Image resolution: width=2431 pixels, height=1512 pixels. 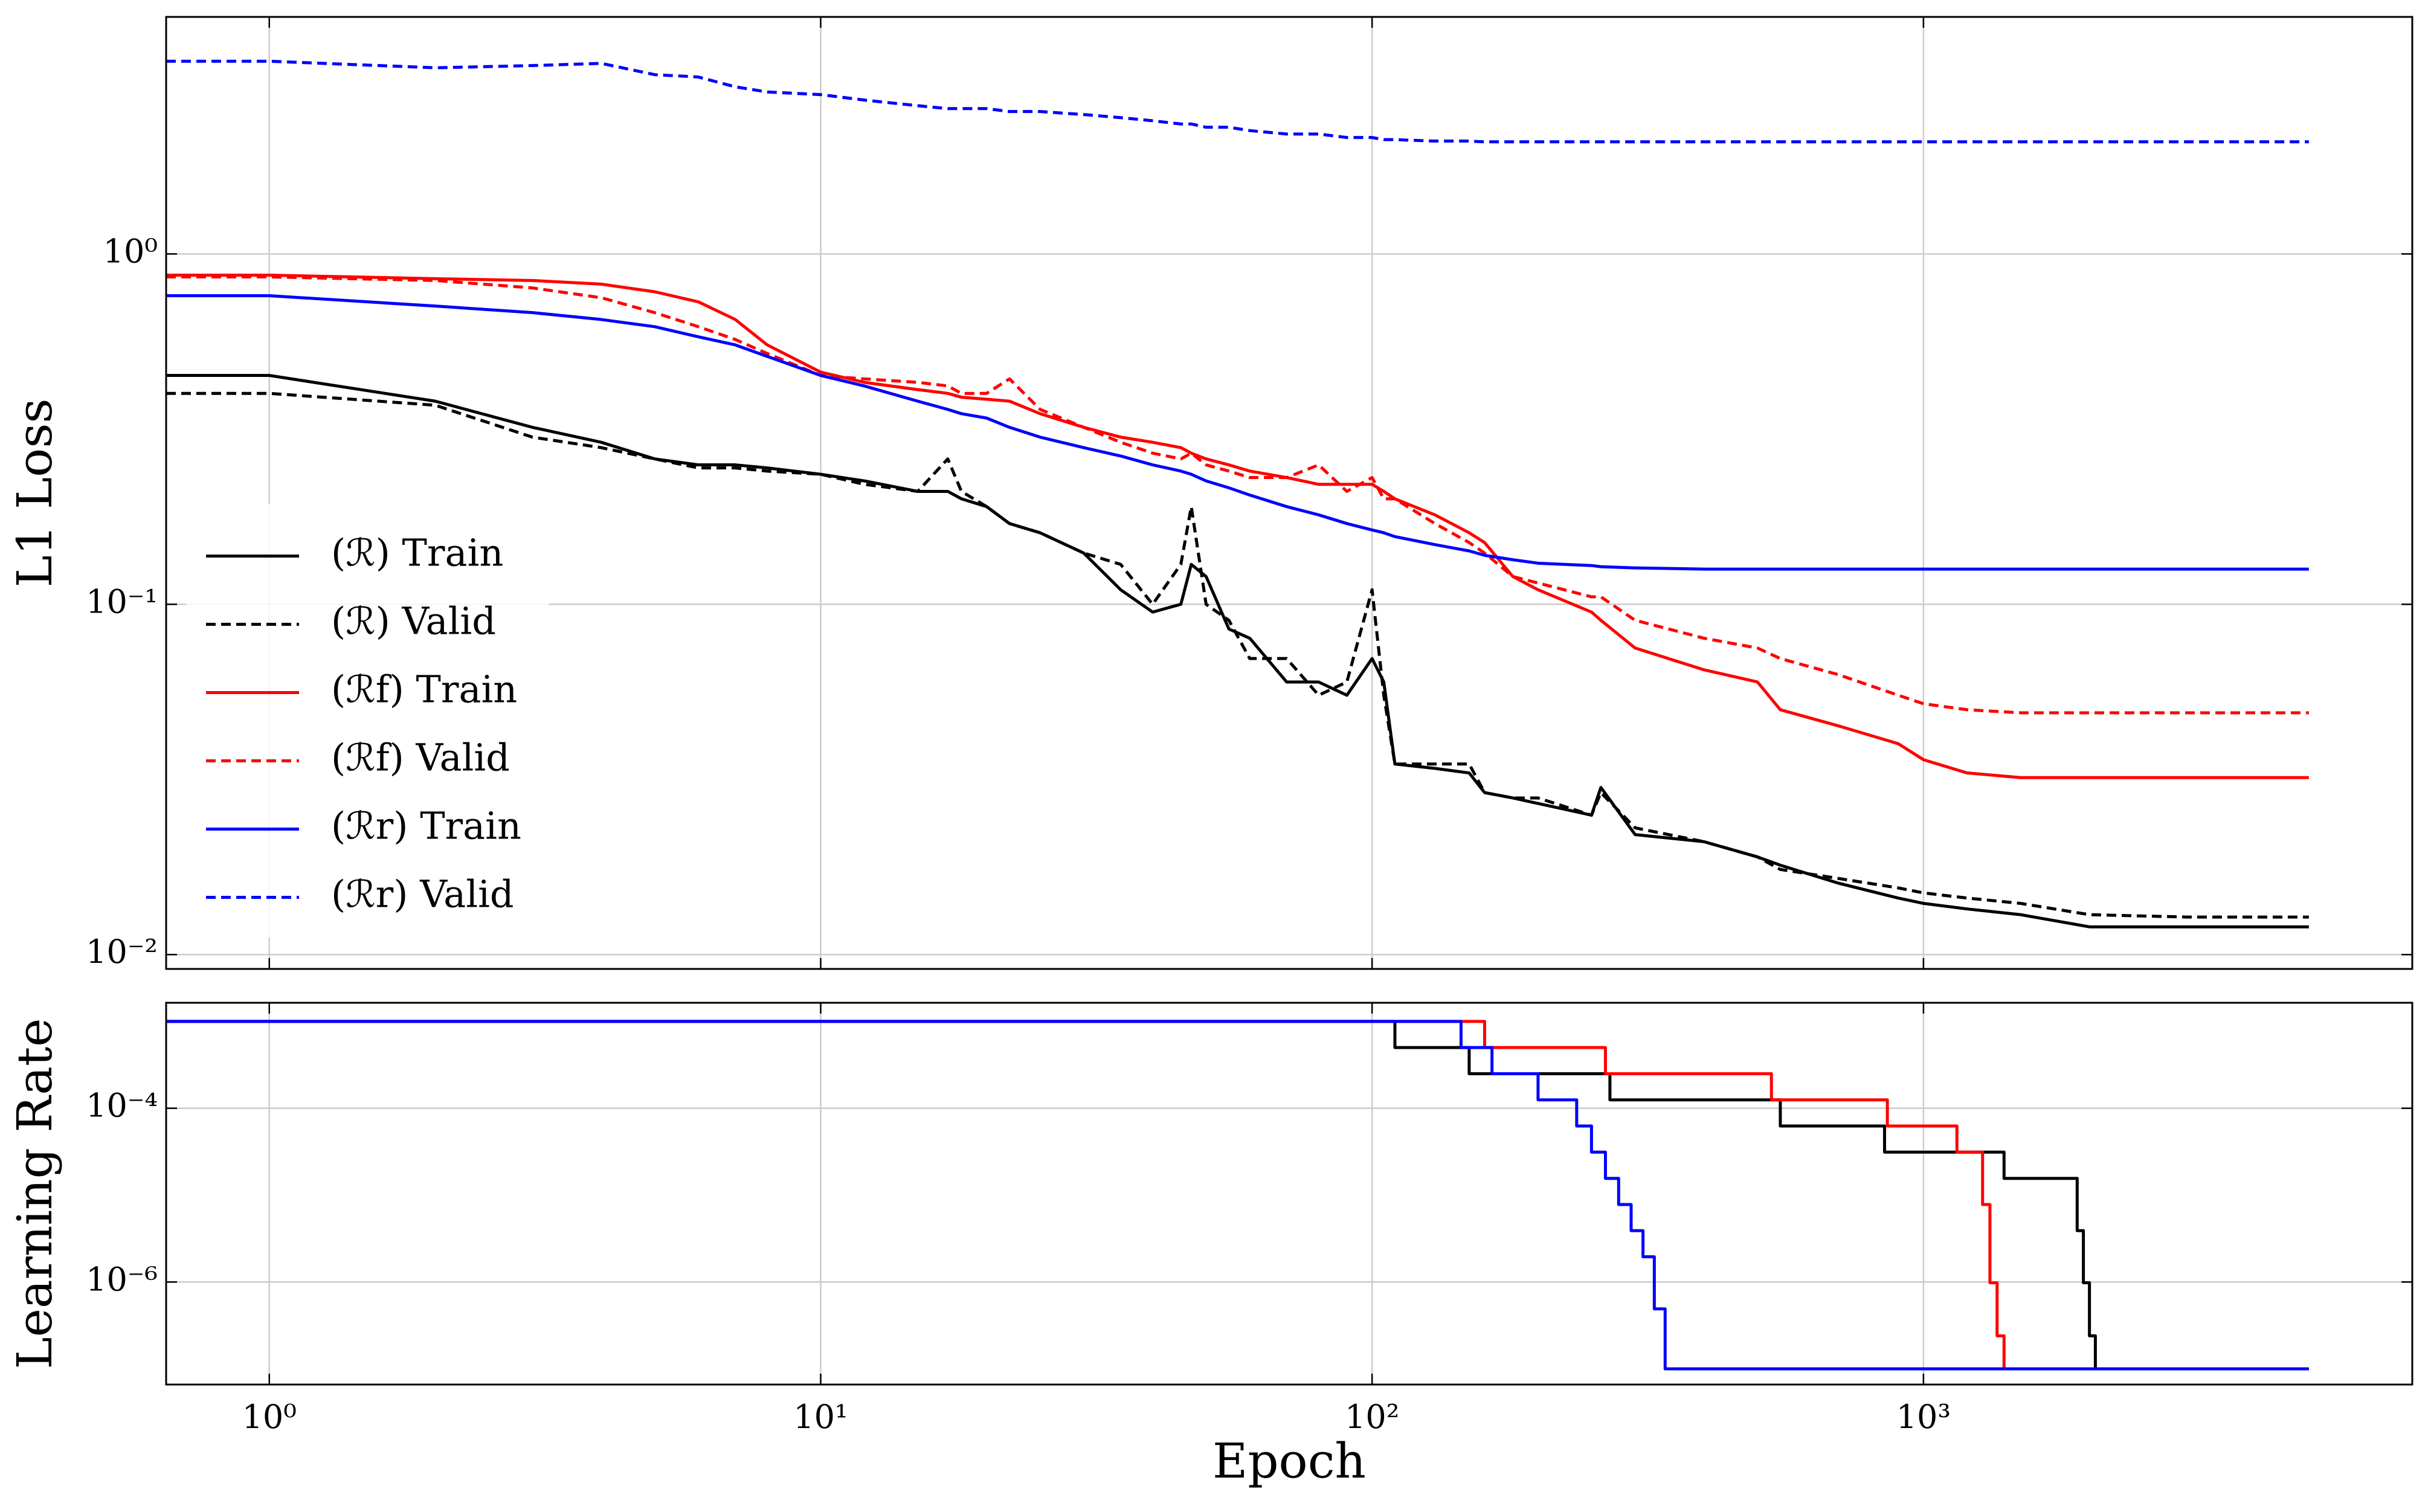 I want to click on series-line, so click(x=1237, y=101).